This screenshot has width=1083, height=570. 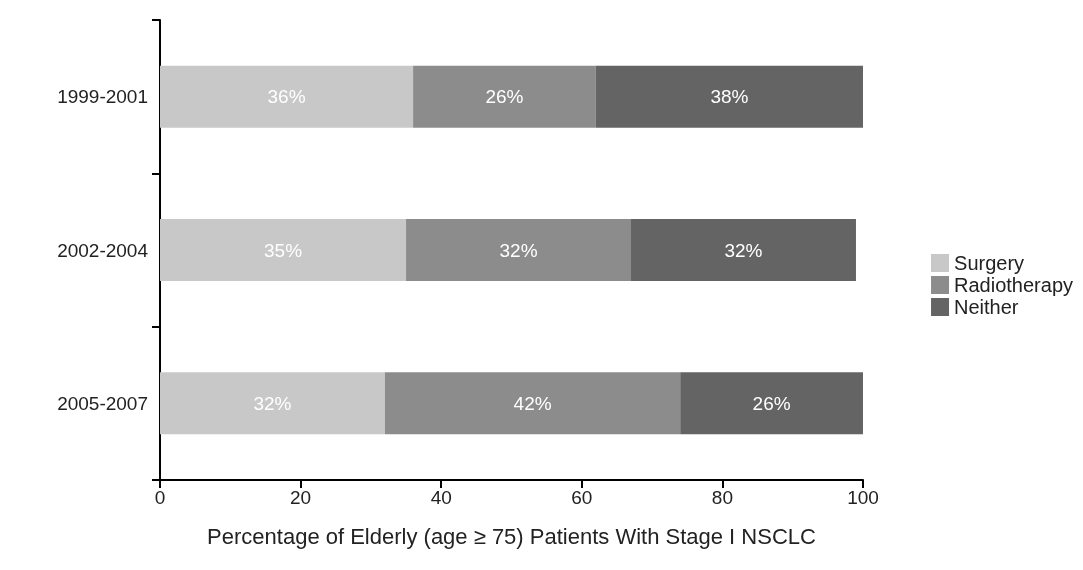 I want to click on x-tick-label: 20, so click(x=301, y=497).